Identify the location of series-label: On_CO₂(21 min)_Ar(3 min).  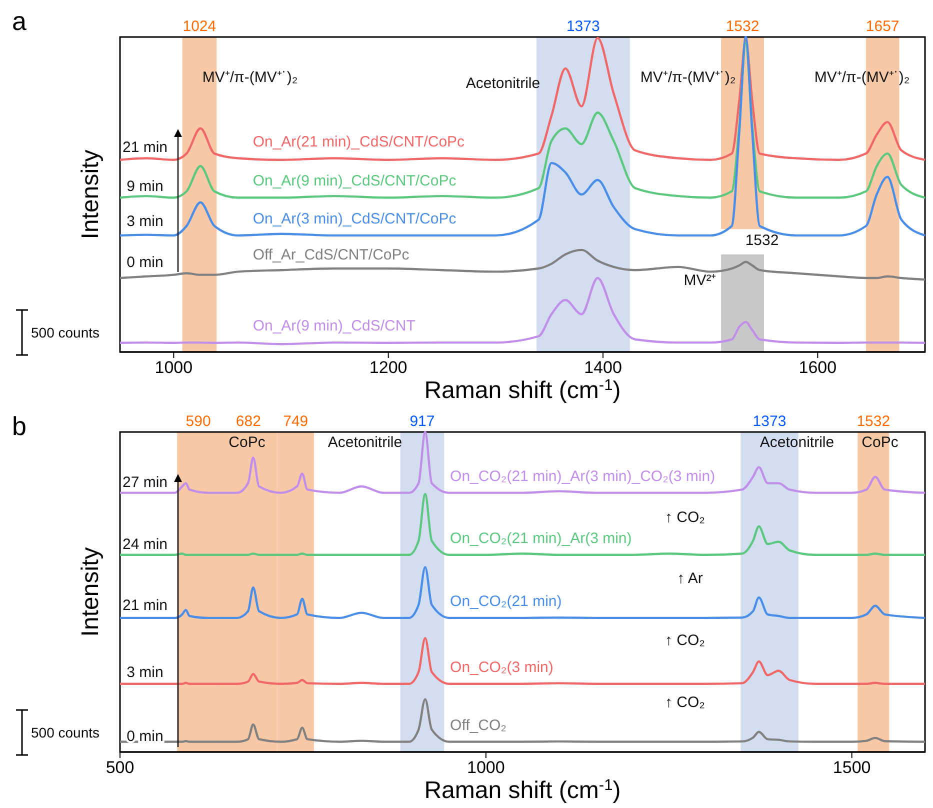
(541, 538).